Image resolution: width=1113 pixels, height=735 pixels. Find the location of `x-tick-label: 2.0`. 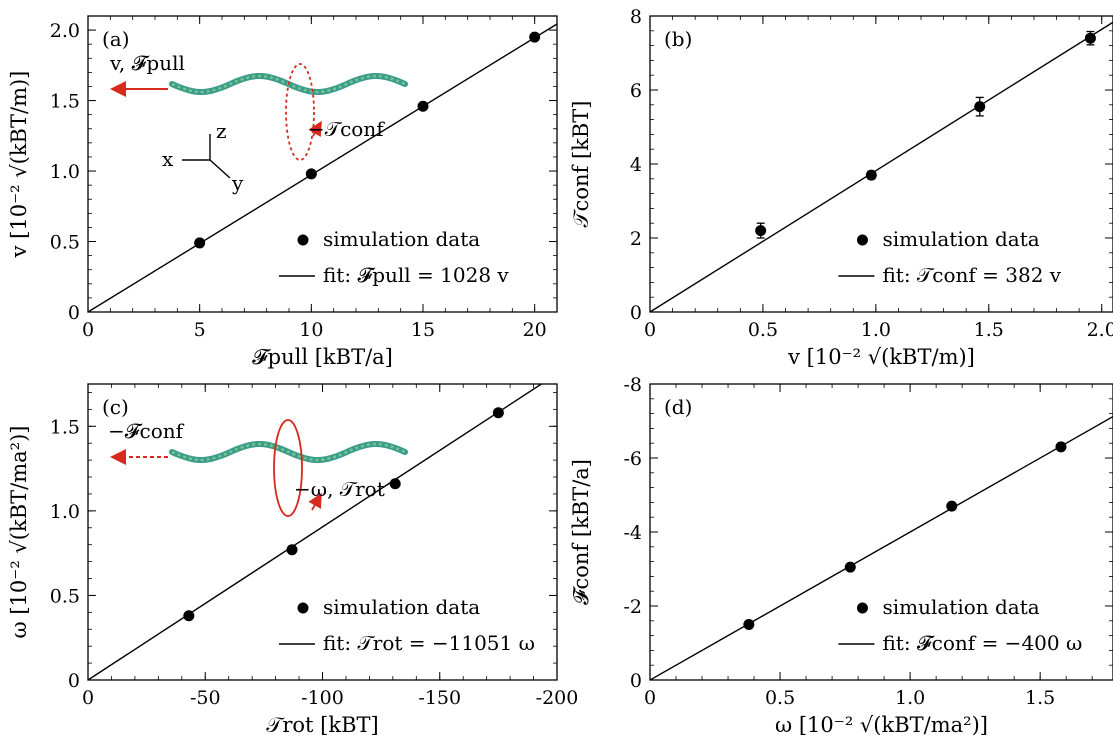

x-tick-label: 2.0 is located at coordinates (1100, 330).